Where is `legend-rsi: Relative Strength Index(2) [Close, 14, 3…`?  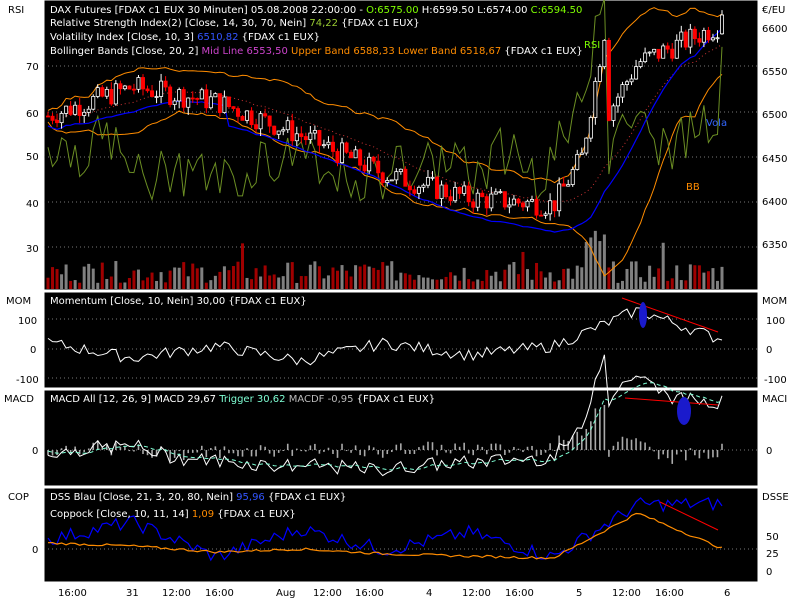 legend-rsi: Relative Strength Index(2) [Close, 14, 3… is located at coordinates (235, 23).